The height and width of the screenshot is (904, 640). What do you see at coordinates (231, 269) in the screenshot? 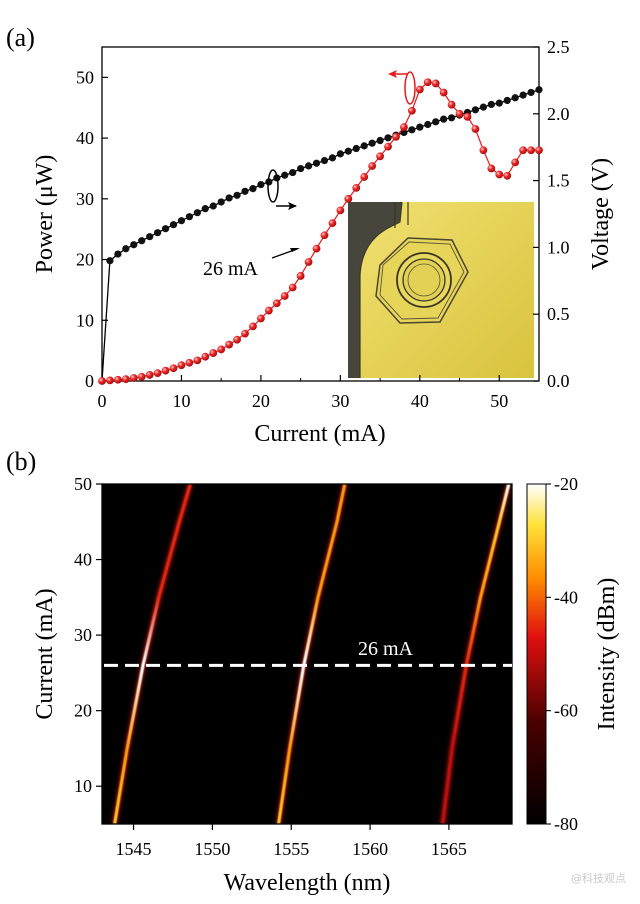
I see `annotation-26ma-a: 26 mA` at bounding box center [231, 269].